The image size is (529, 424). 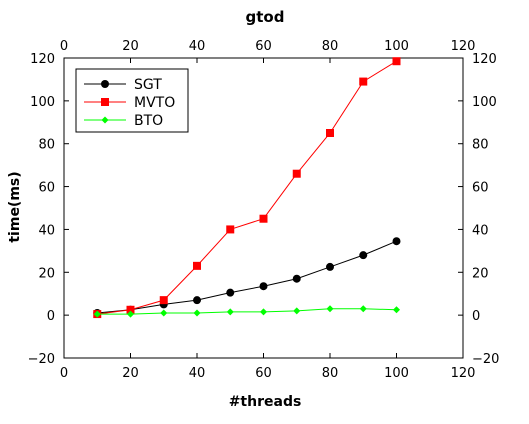 I want to click on y-tick-label-left: −20, so click(x=41, y=359).